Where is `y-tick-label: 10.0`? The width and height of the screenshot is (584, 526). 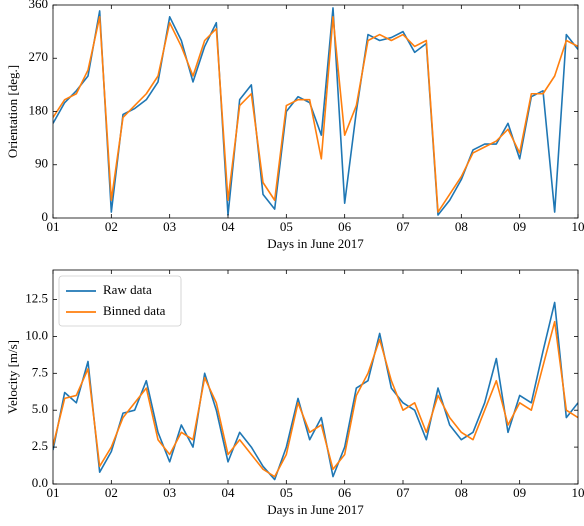 y-tick-label: 10.0 is located at coordinates (36, 334).